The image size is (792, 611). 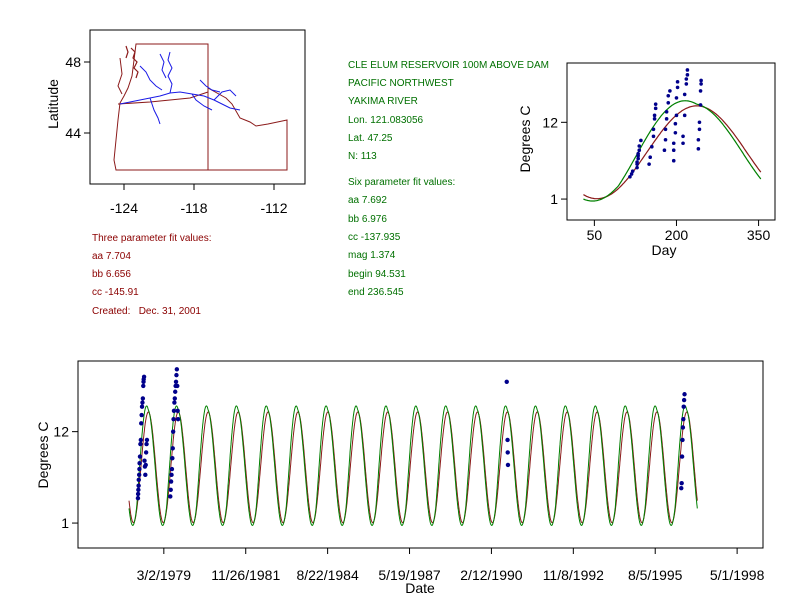 What do you see at coordinates (87, 97) in the screenshot?
I see `map-yticks` at bounding box center [87, 97].